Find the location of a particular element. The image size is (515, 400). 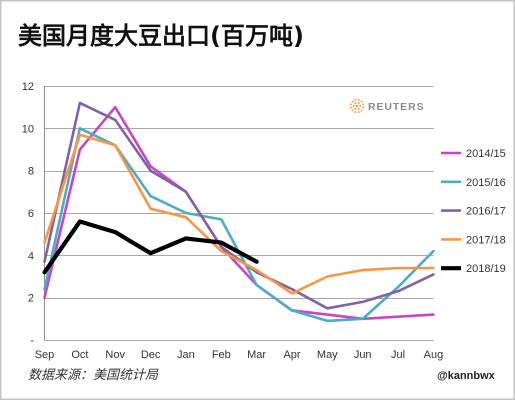

legend-item-2017-18: 2017/18 is located at coordinates (473, 240).